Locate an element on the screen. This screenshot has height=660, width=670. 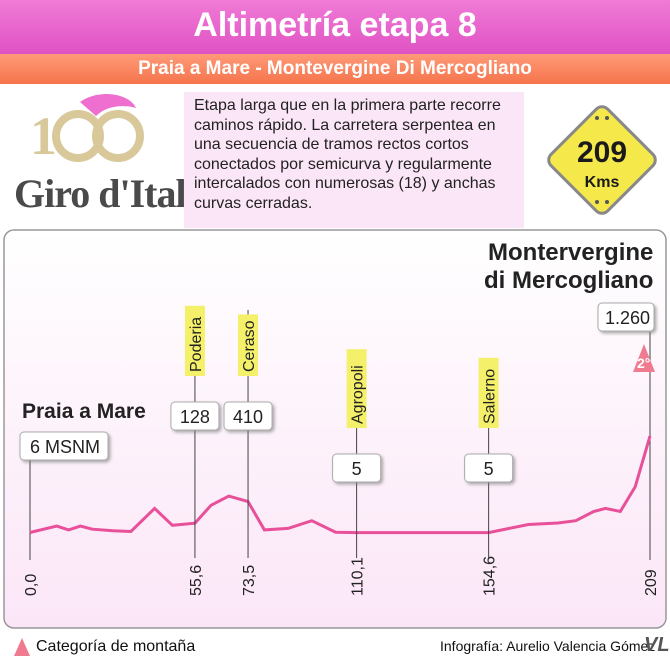
finish-name-line2: di Mercogliano is located at coordinates (568, 280).